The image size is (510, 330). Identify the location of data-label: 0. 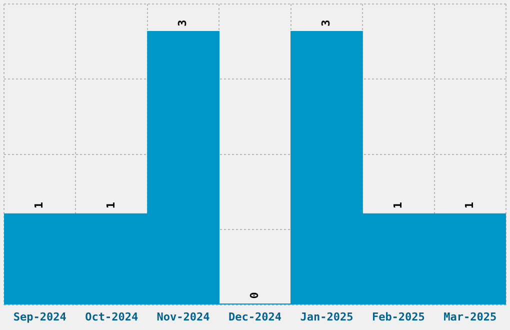
(254, 295).